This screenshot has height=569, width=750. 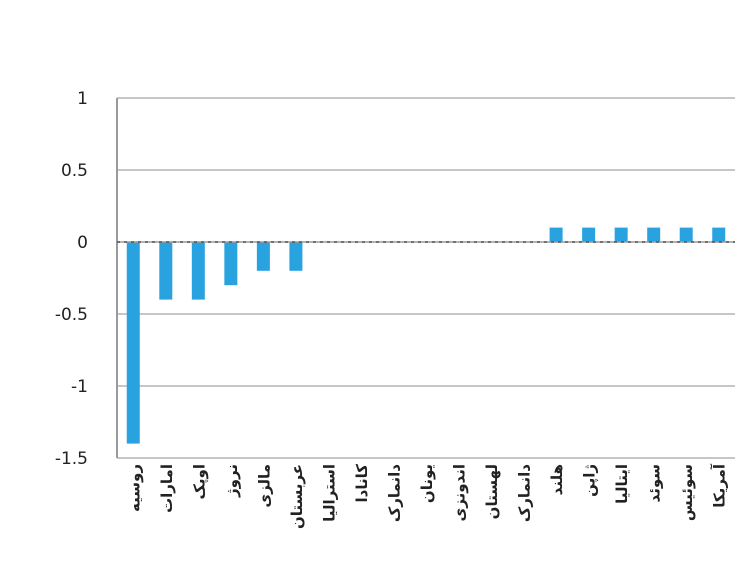 I want to click on x-tick-label: نروژ, so click(x=232, y=481).